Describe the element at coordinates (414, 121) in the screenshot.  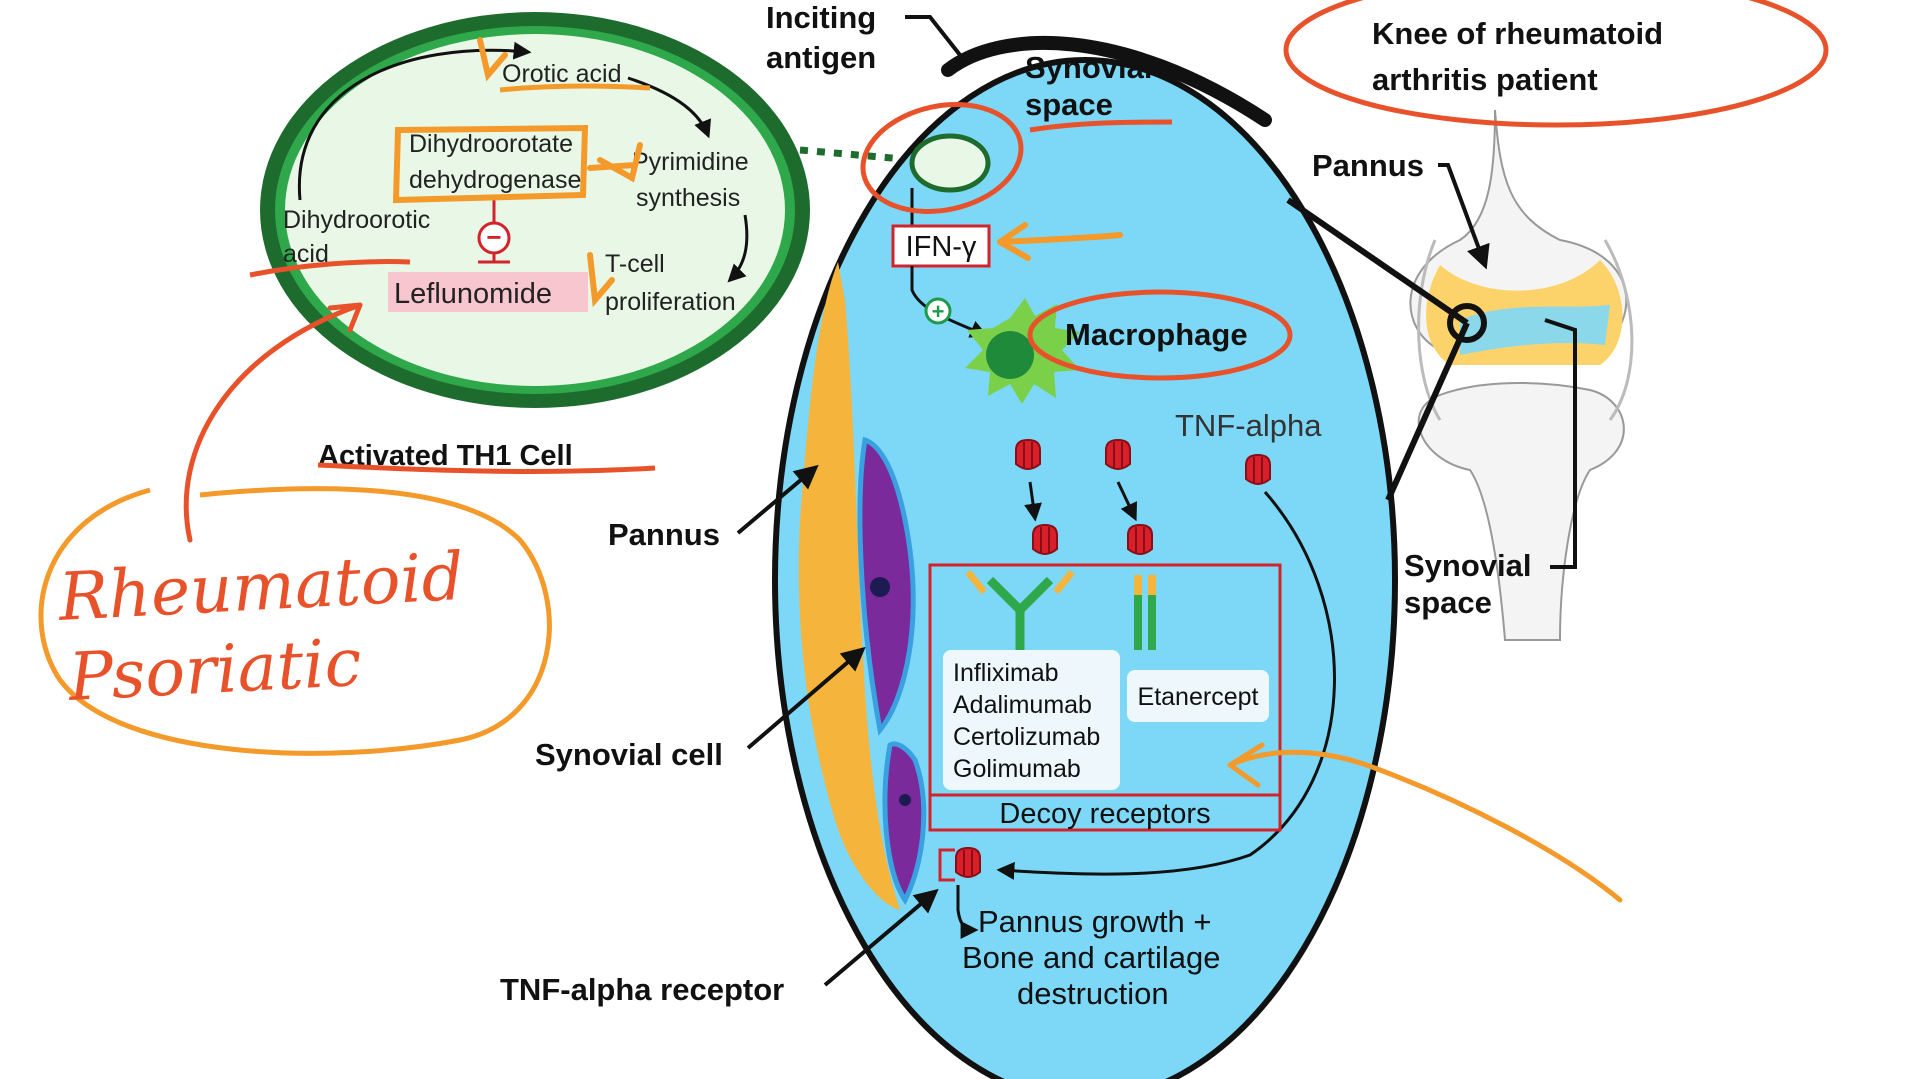
I see `pathway-arrow-to-orotic` at that location.